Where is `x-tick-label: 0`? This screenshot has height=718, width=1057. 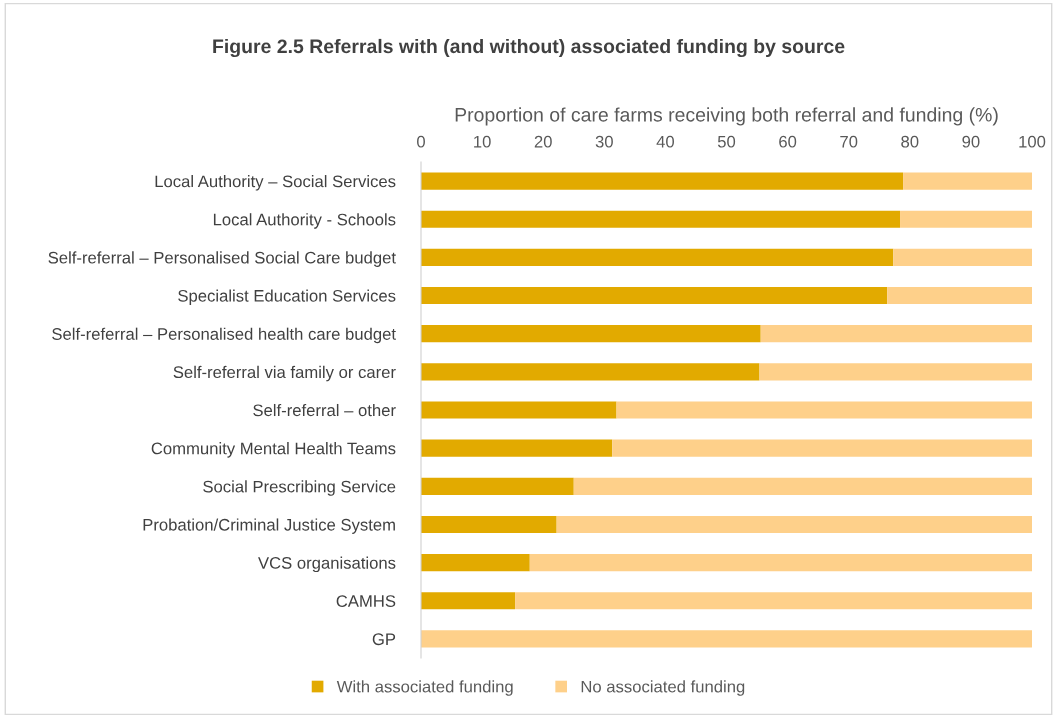 x-tick-label: 0 is located at coordinates (421, 141).